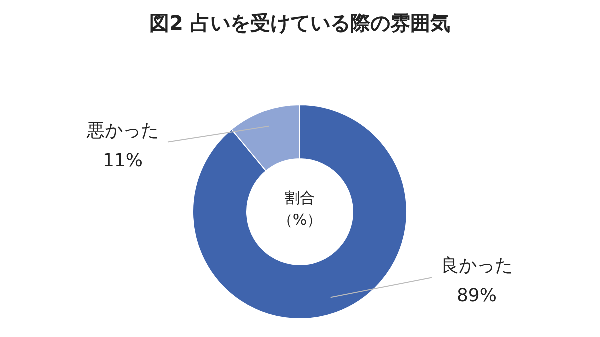  I want to click on category-label: 悪かった, so click(123, 131).